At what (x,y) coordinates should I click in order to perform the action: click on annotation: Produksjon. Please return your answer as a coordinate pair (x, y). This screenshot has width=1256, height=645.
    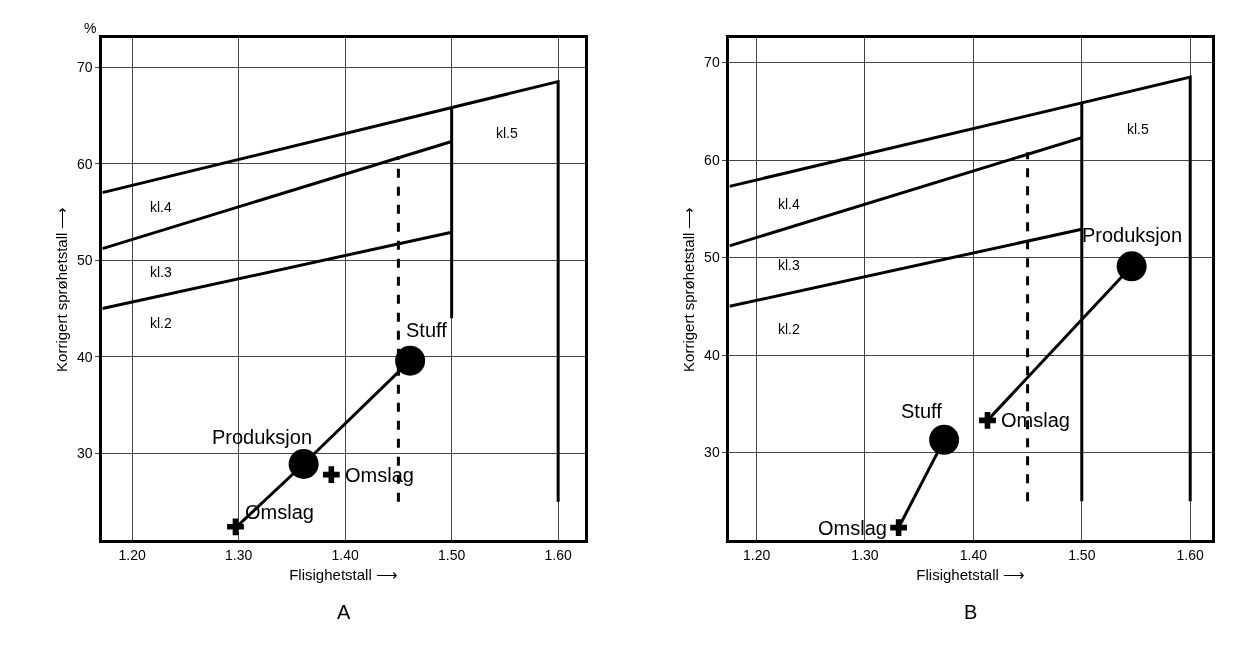
    Looking at the image, I should click on (1132, 235).